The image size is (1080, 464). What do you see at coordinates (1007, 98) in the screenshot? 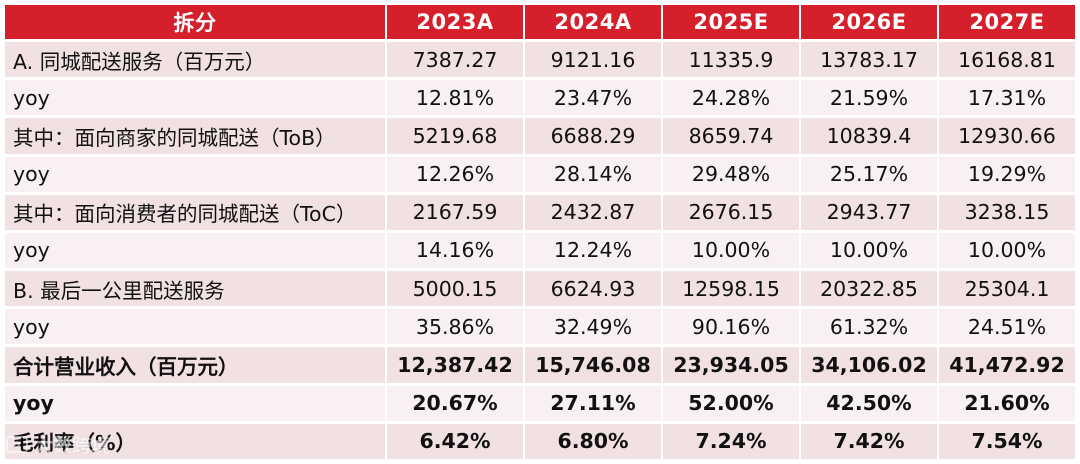
I see `value-cell: 17.31%` at bounding box center [1007, 98].